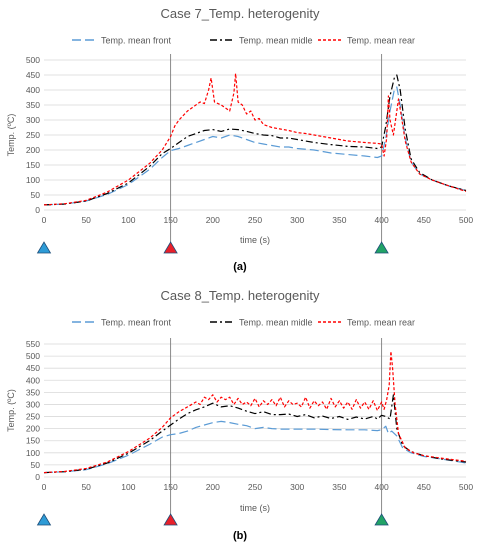 The width and height of the screenshot is (480, 550). I want to click on y-tick-label: 550, so click(33, 344).